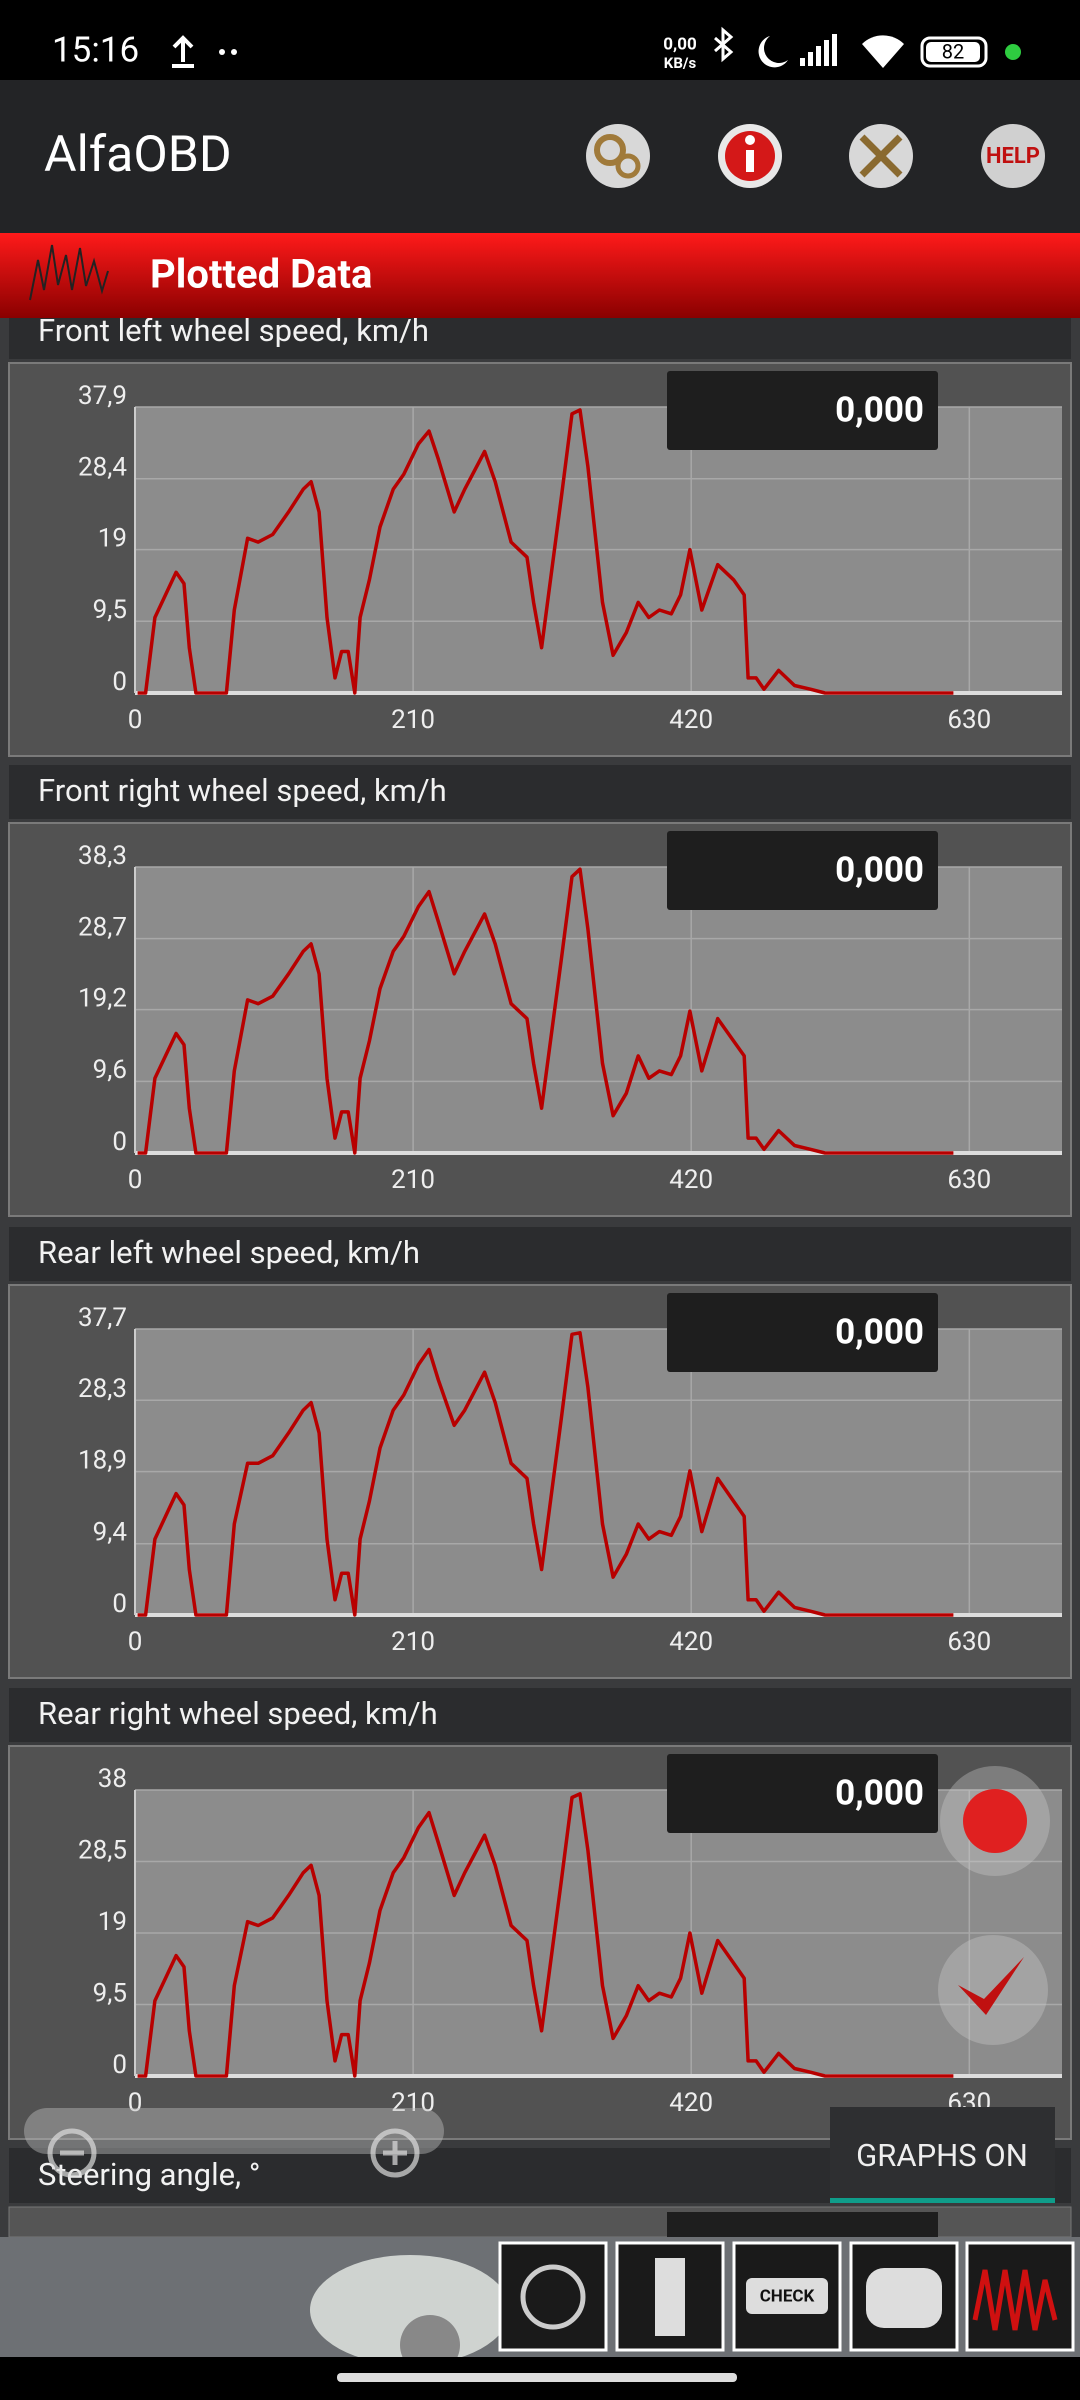 Image resolution: width=1080 pixels, height=2400 pixels. I want to click on battery-level, so click(953, 52).